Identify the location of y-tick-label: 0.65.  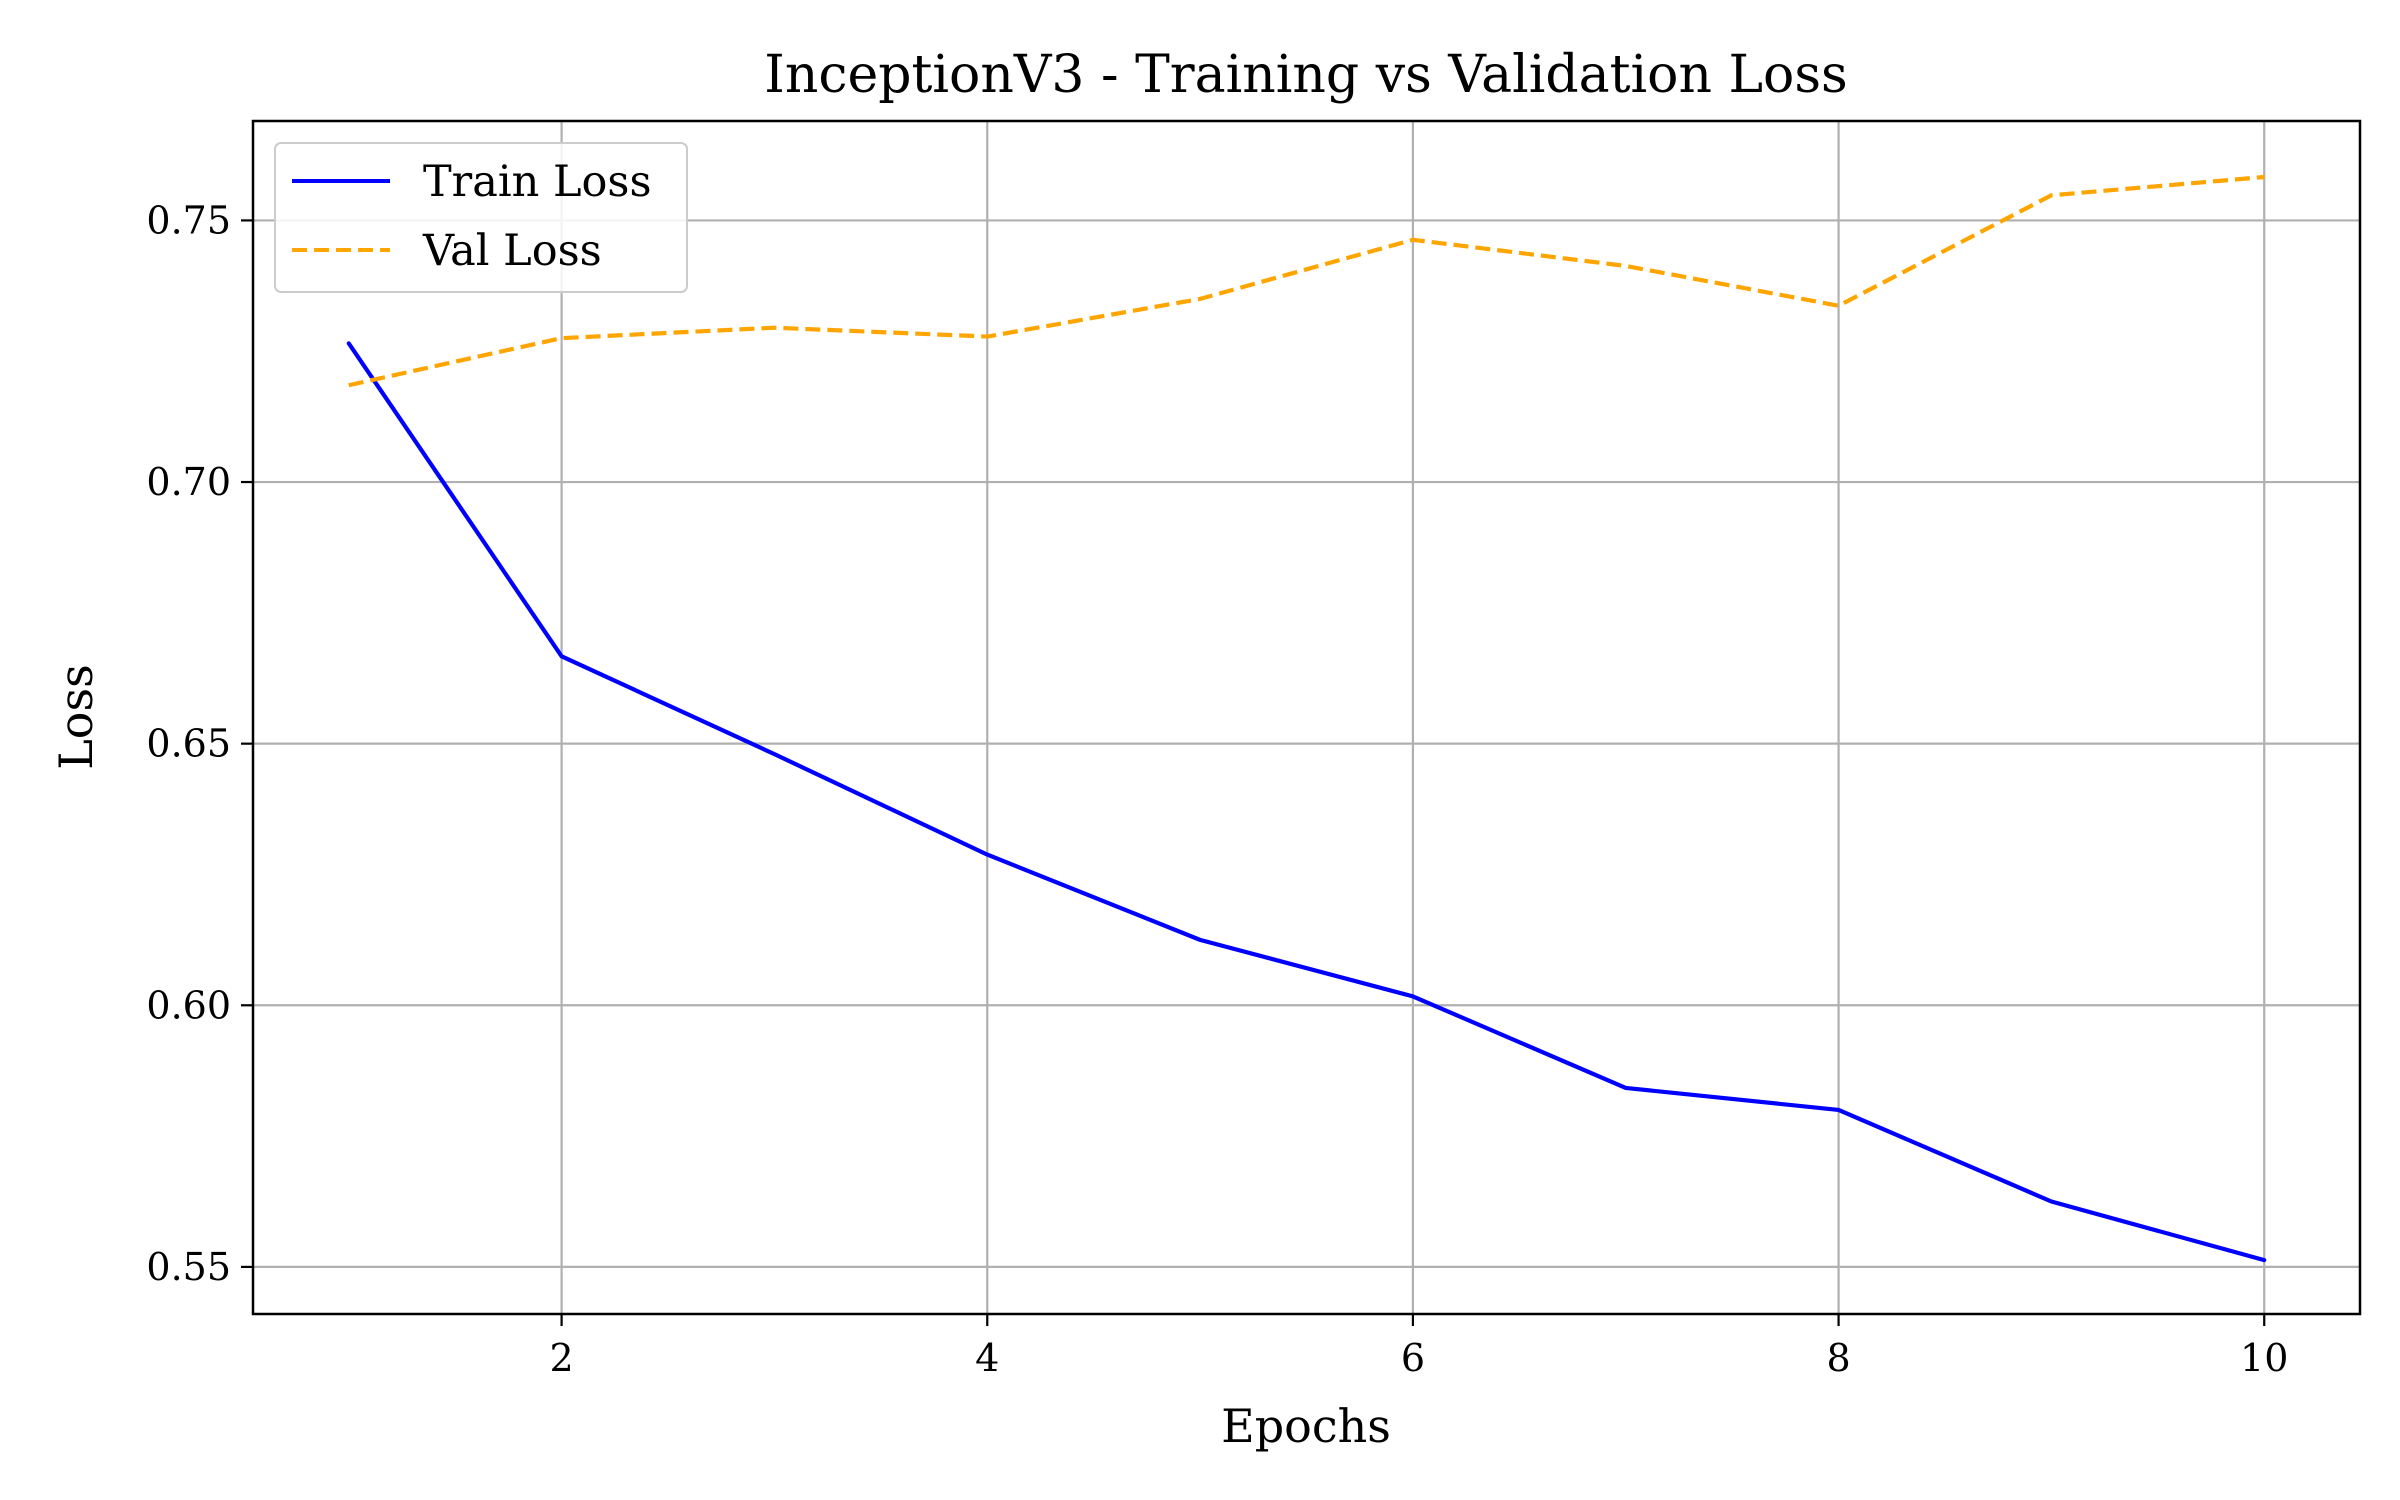
(188, 744).